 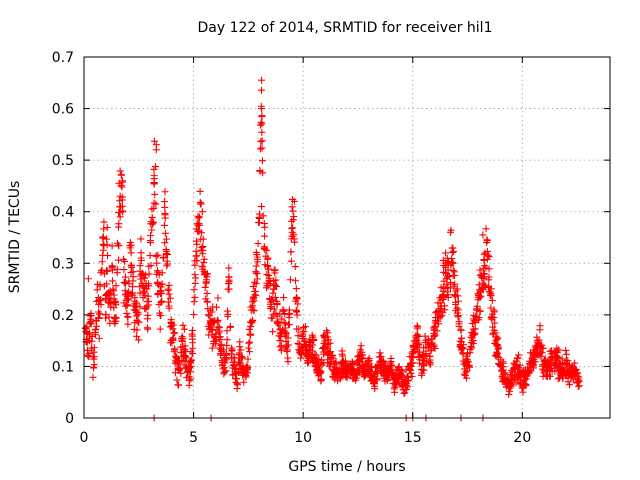 I want to click on y-tick-label: 0.4, so click(x=63, y=213).